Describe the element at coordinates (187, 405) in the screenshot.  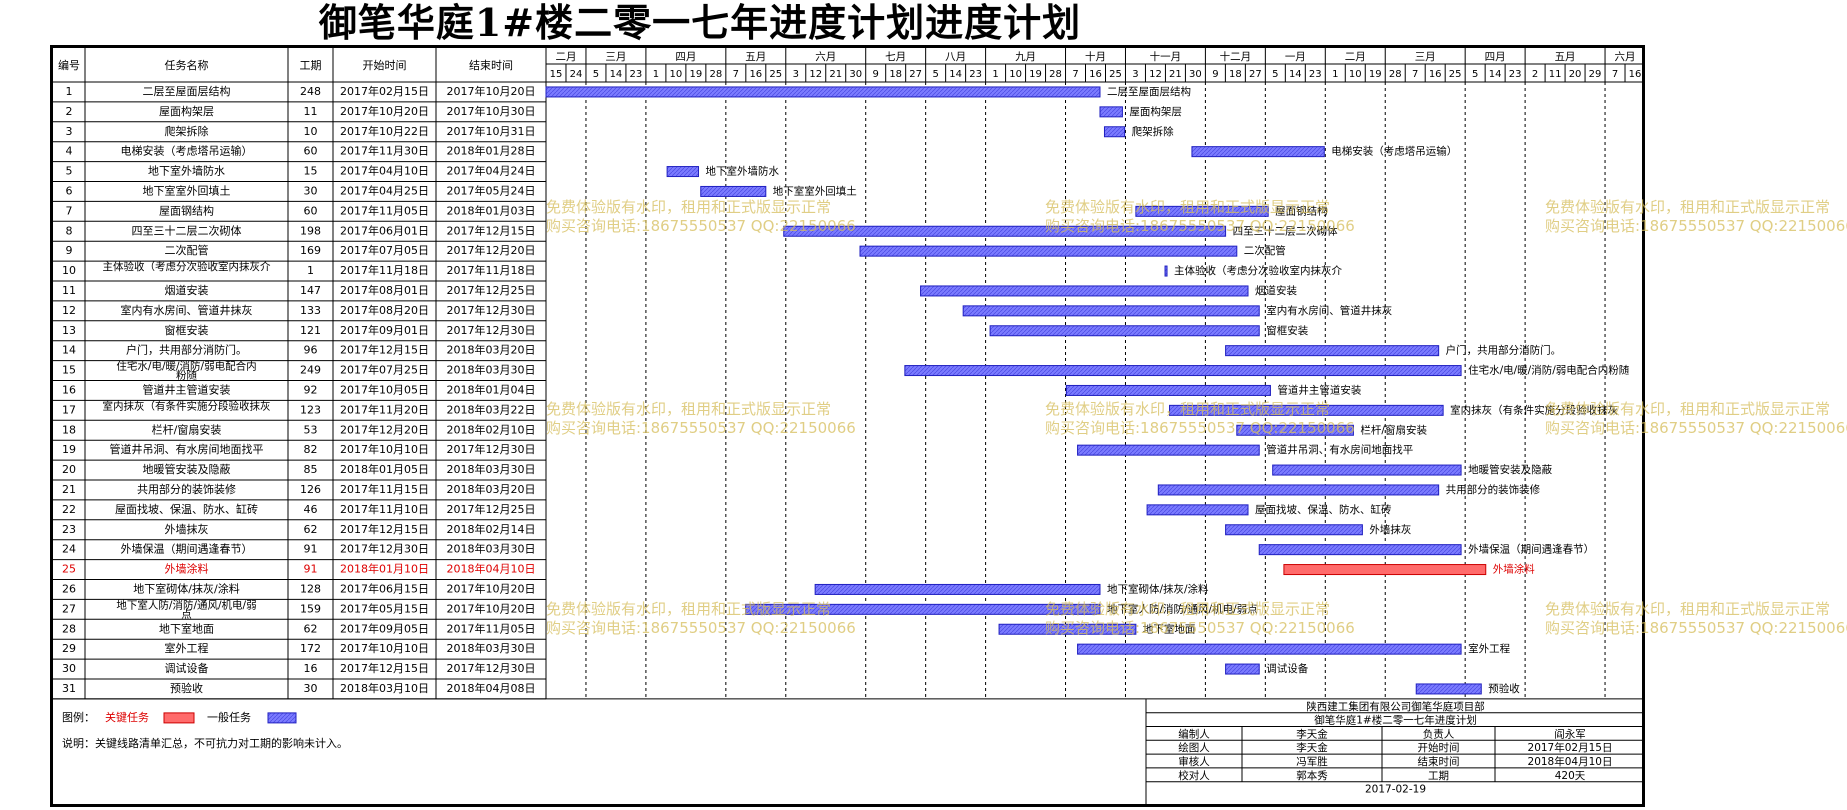
I see `task-name: 室内抹灰（有条件实施分段验收抹灰` at that location.